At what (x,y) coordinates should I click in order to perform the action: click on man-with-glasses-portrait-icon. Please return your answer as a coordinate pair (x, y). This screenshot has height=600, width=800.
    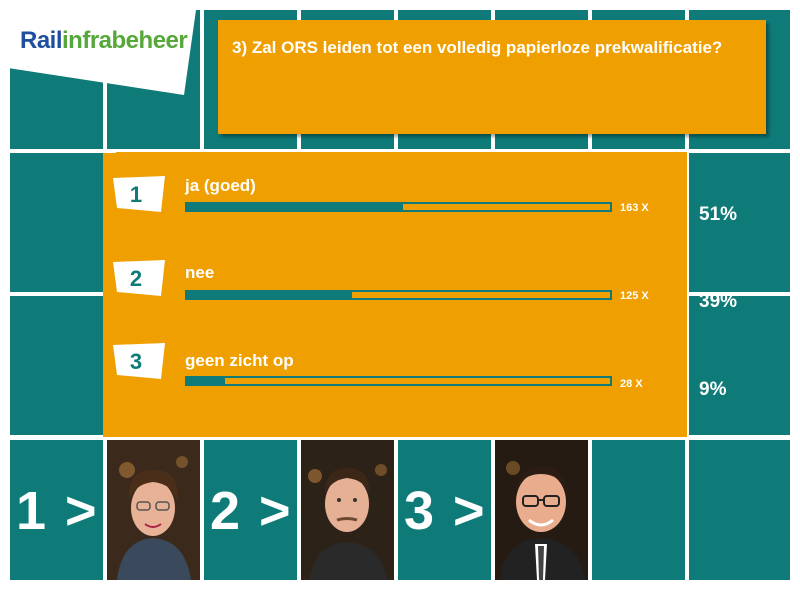
    Looking at the image, I should click on (541, 510).